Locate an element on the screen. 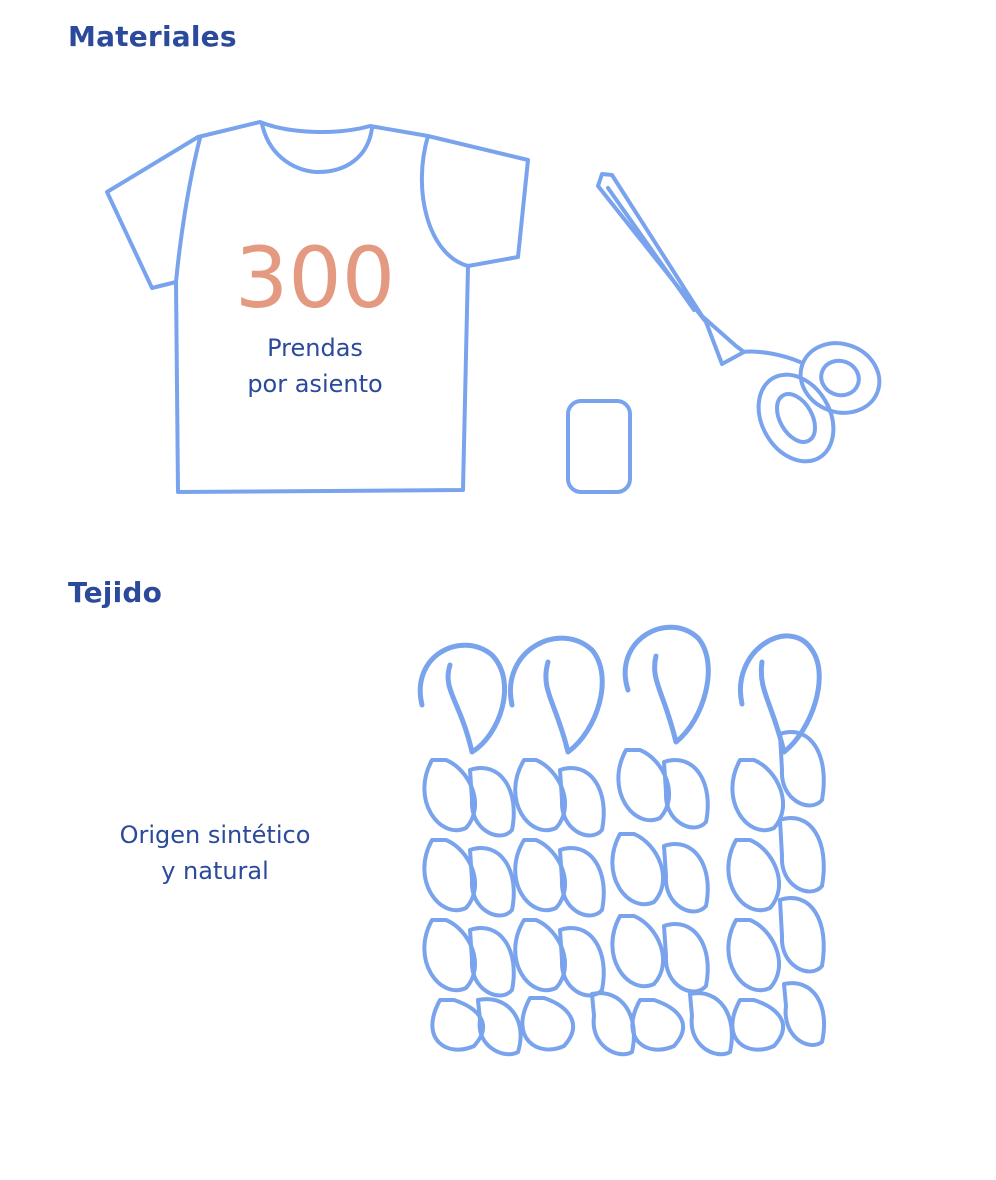 The height and width of the screenshot is (1180, 996). materiales-heading: Materiales is located at coordinates (152, 36).